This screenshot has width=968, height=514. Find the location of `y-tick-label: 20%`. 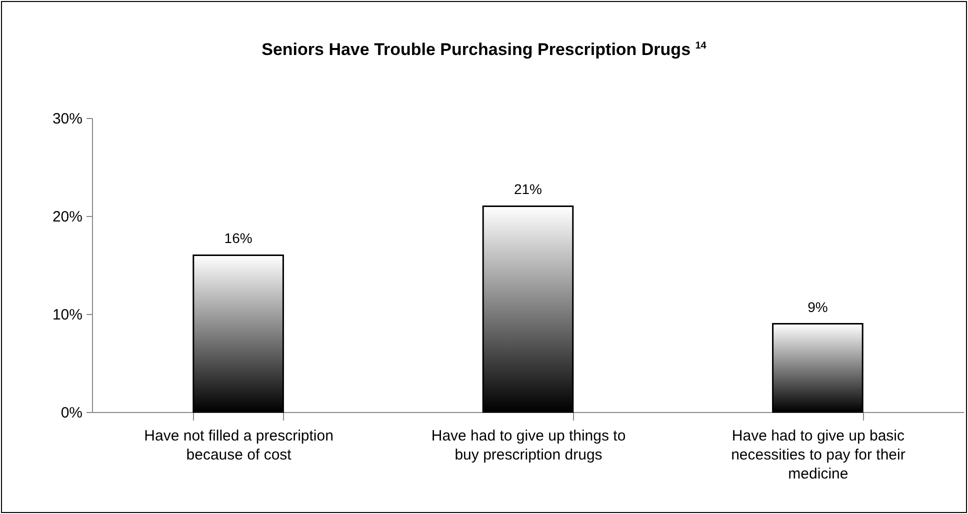

y-tick-label: 20% is located at coordinates (67, 217).